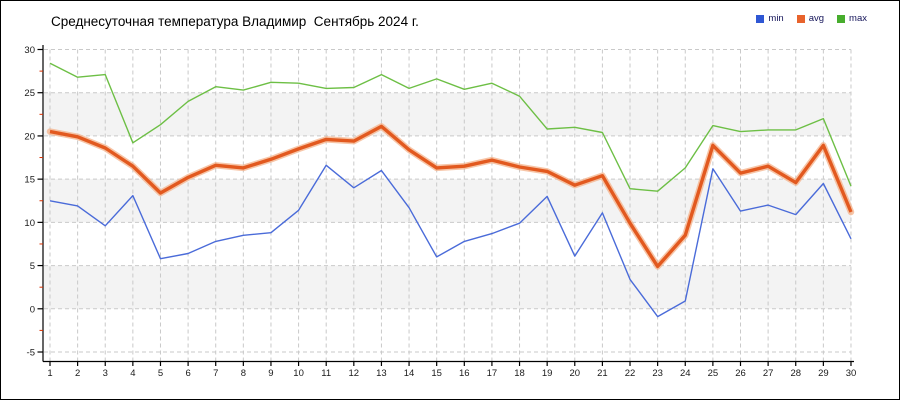  I want to click on x-tick-label: 27, so click(768, 373).